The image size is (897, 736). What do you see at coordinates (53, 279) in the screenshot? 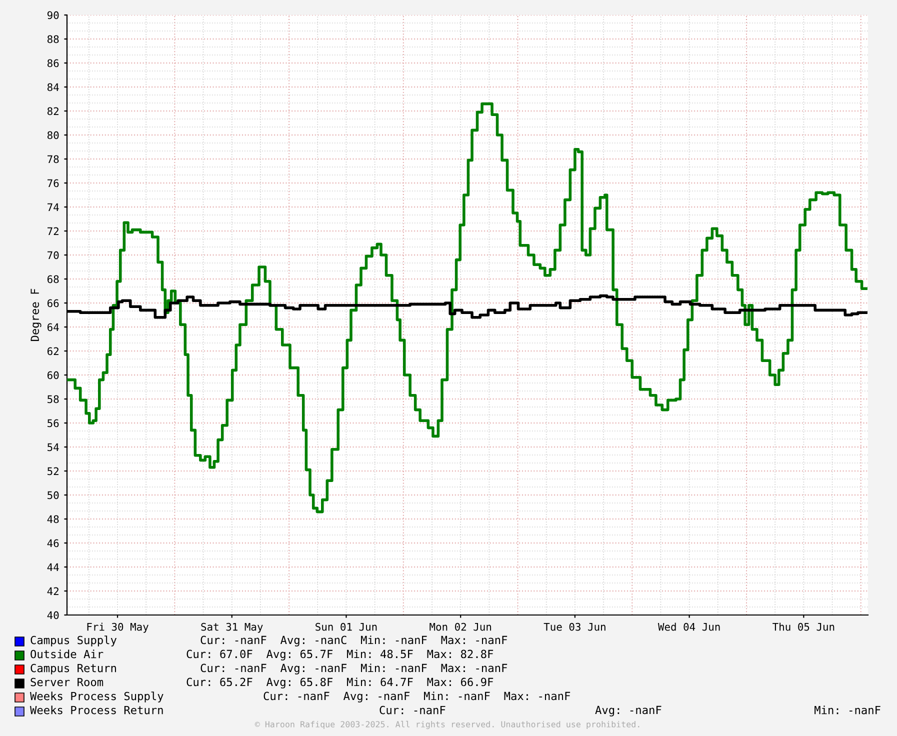
I see `y-tick-label: 68` at bounding box center [53, 279].